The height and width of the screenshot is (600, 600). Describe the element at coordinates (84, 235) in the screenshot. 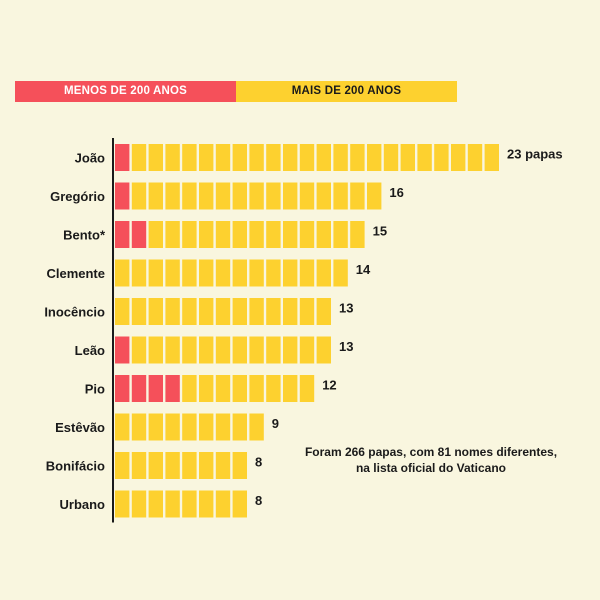

I see `category-label: Bento*` at that location.